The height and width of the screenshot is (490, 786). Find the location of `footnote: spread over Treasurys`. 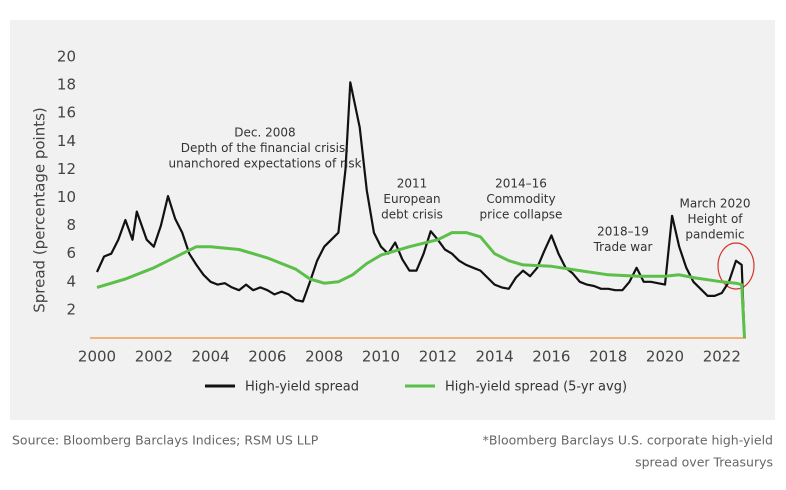

footnote: spread over Treasurys is located at coordinates (704, 462).